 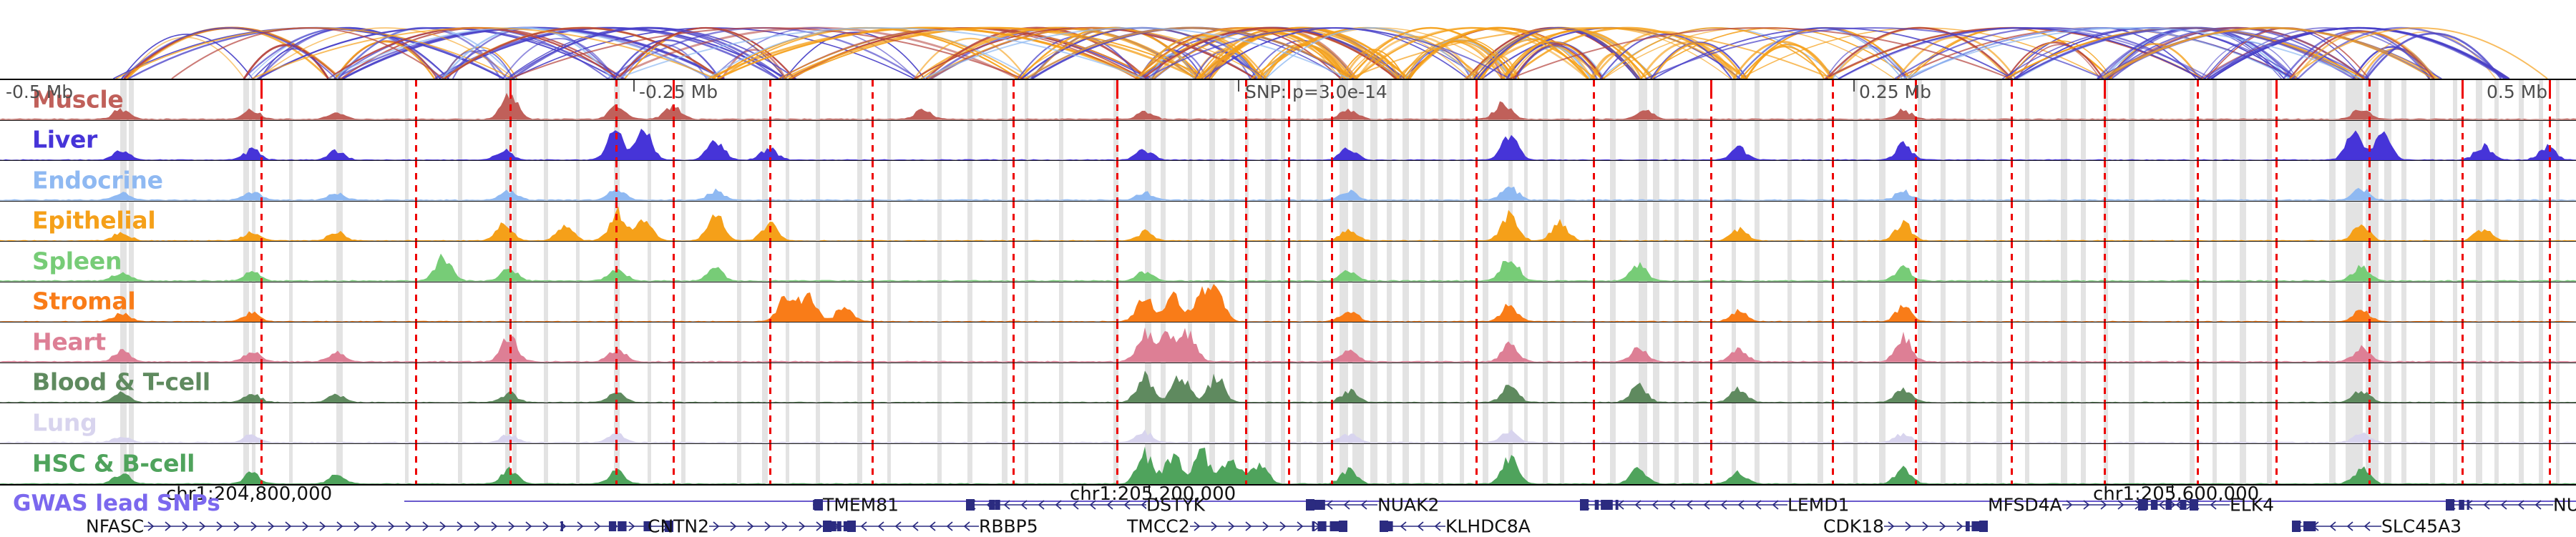 I want to click on track-blood-t-cell: Blood & T-cell, so click(x=1288, y=383).